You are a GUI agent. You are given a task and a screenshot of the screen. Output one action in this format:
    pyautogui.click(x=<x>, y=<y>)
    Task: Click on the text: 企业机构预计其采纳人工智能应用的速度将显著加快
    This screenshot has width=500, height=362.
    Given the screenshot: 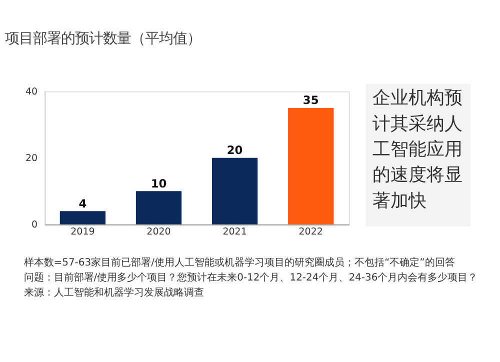 What is the action you would take?
    pyautogui.click(x=417, y=150)
    